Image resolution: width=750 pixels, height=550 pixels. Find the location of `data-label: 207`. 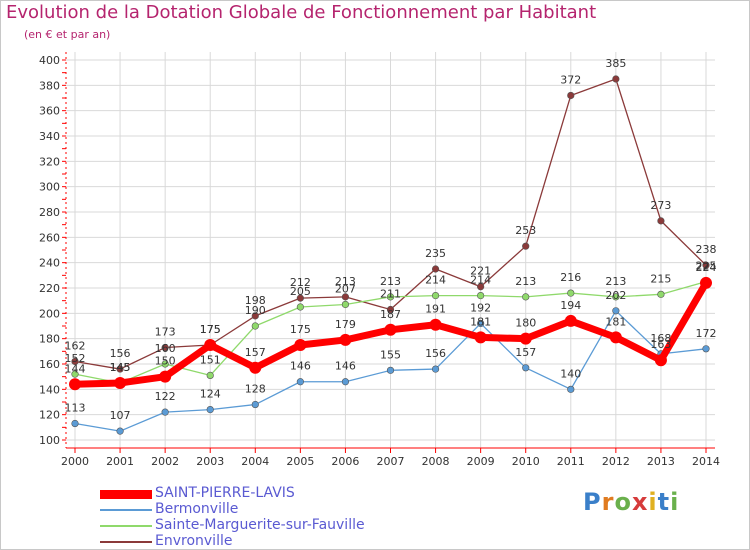

data-label: 207 is located at coordinates (345, 288).